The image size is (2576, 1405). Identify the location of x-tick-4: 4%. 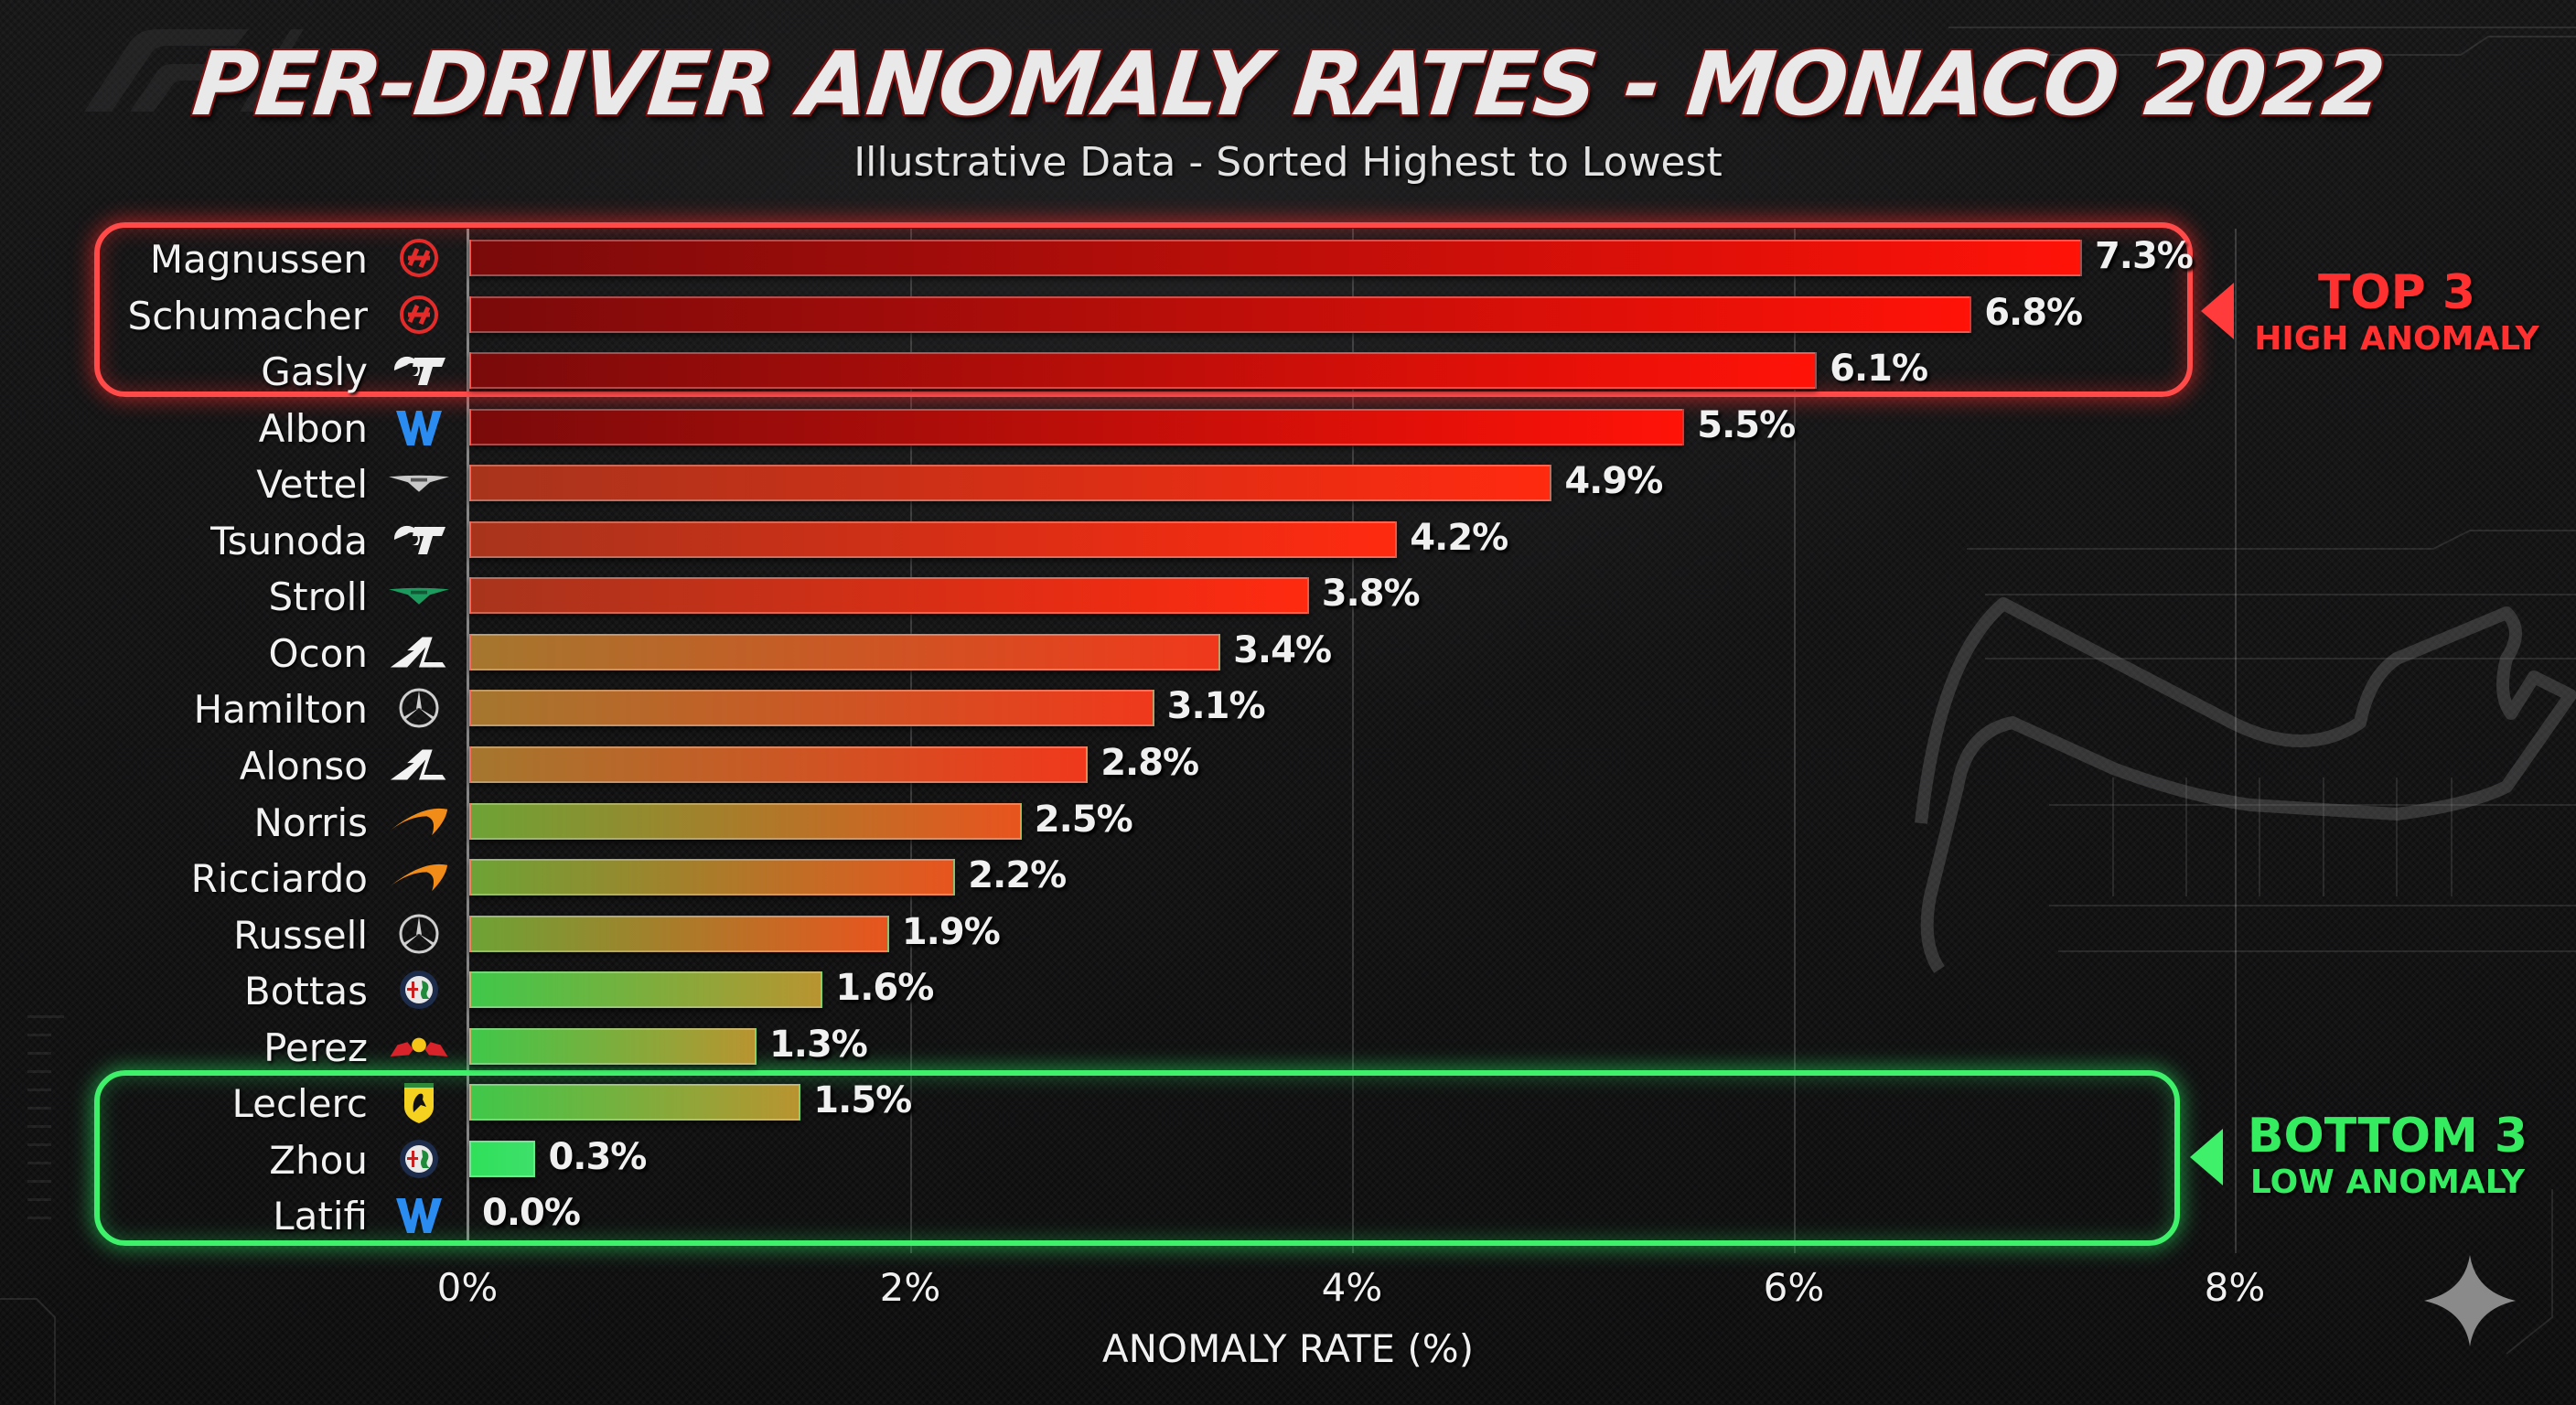
(1352, 1287).